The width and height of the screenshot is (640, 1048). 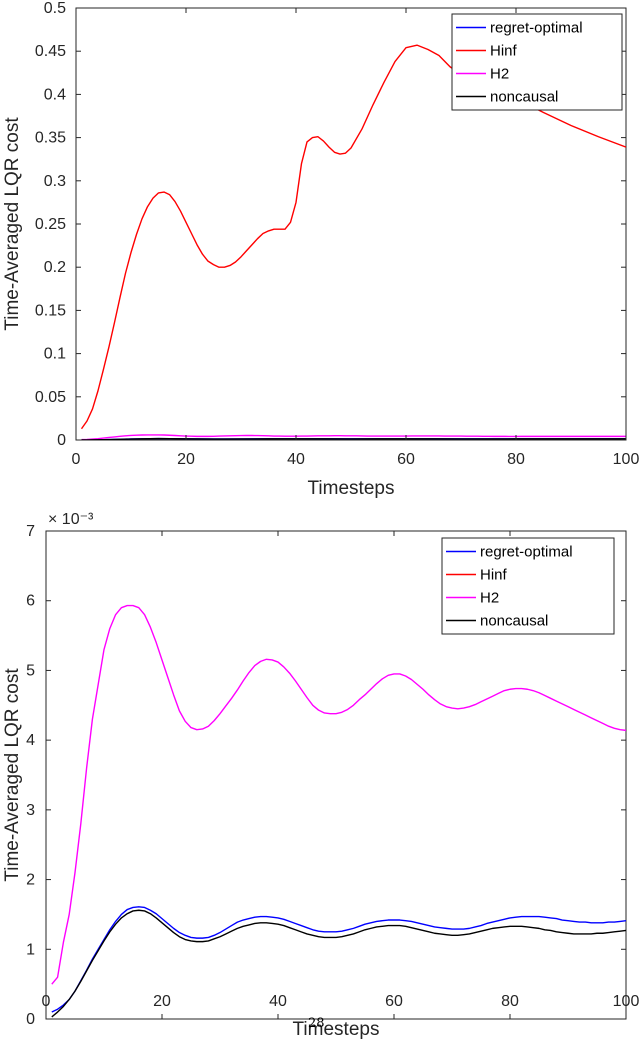 What do you see at coordinates (50, 397) in the screenshot?
I see `y-tick-label: 0.05` at bounding box center [50, 397].